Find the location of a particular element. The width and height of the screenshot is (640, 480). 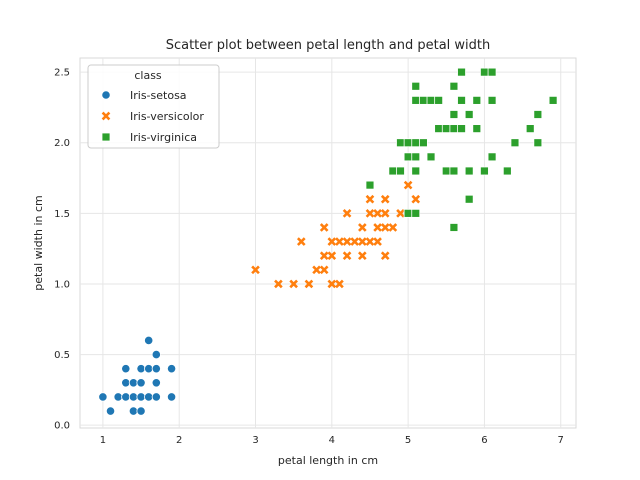

legend-label-iris-virginica: Iris-virginica is located at coordinates (163, 137).